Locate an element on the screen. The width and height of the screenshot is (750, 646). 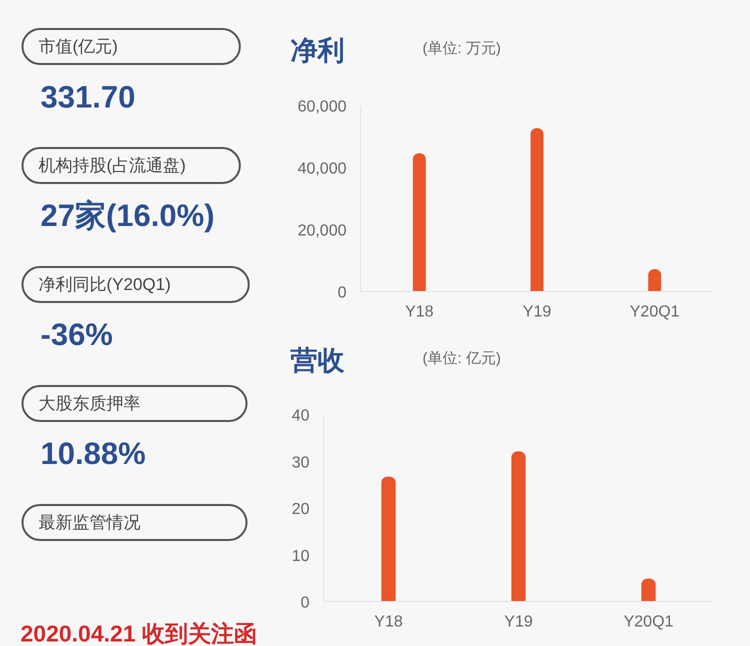
y-tick-label: 20 is located at coordinates (301, 509).